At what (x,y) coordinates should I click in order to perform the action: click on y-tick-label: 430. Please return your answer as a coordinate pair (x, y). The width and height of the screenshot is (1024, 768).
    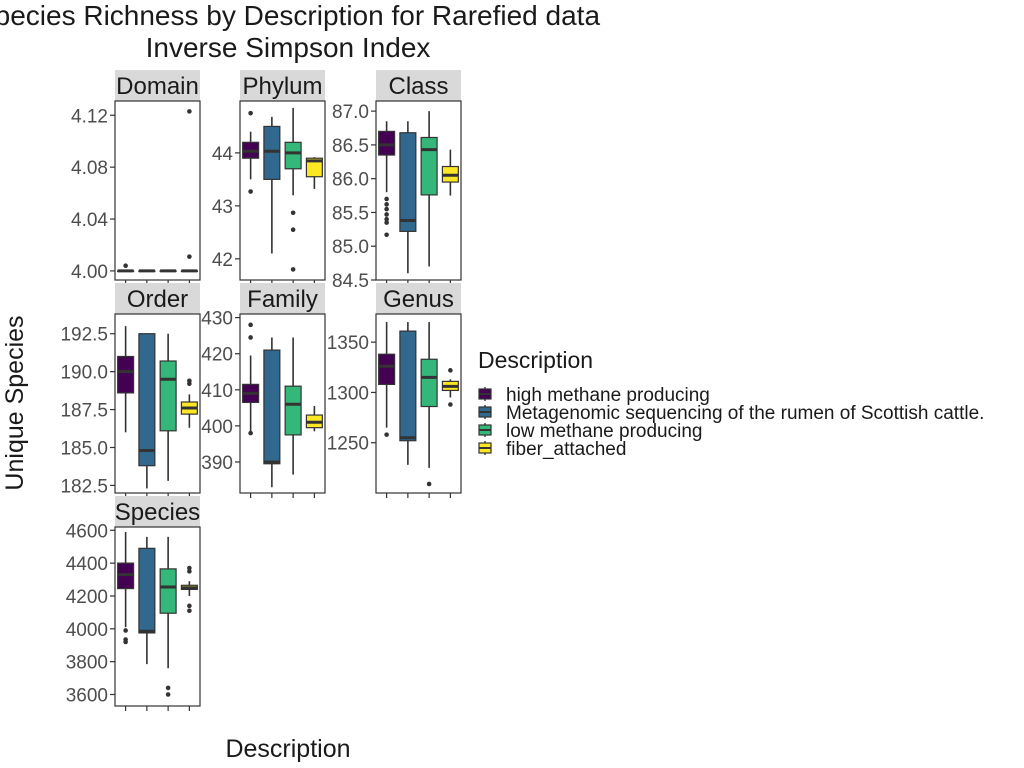
    Looking at the image, I should click on (217, 319).